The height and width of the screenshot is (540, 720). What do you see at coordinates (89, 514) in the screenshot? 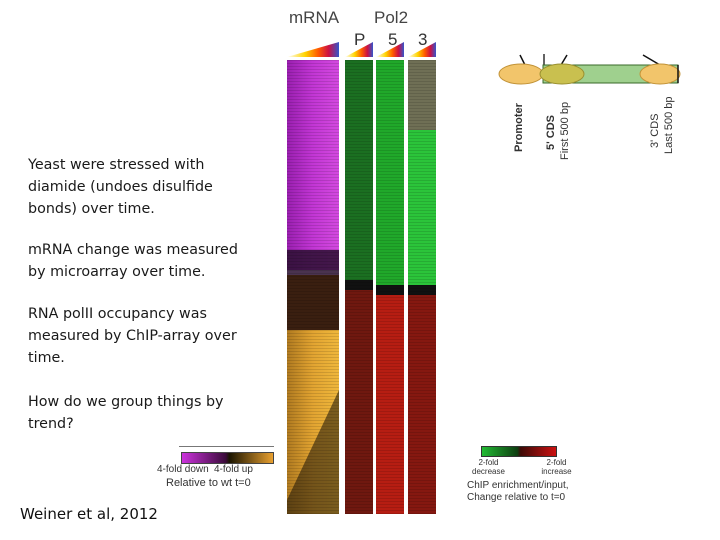
I see `citation: Weiner et al, 2012` at bounding box center [89, 514].